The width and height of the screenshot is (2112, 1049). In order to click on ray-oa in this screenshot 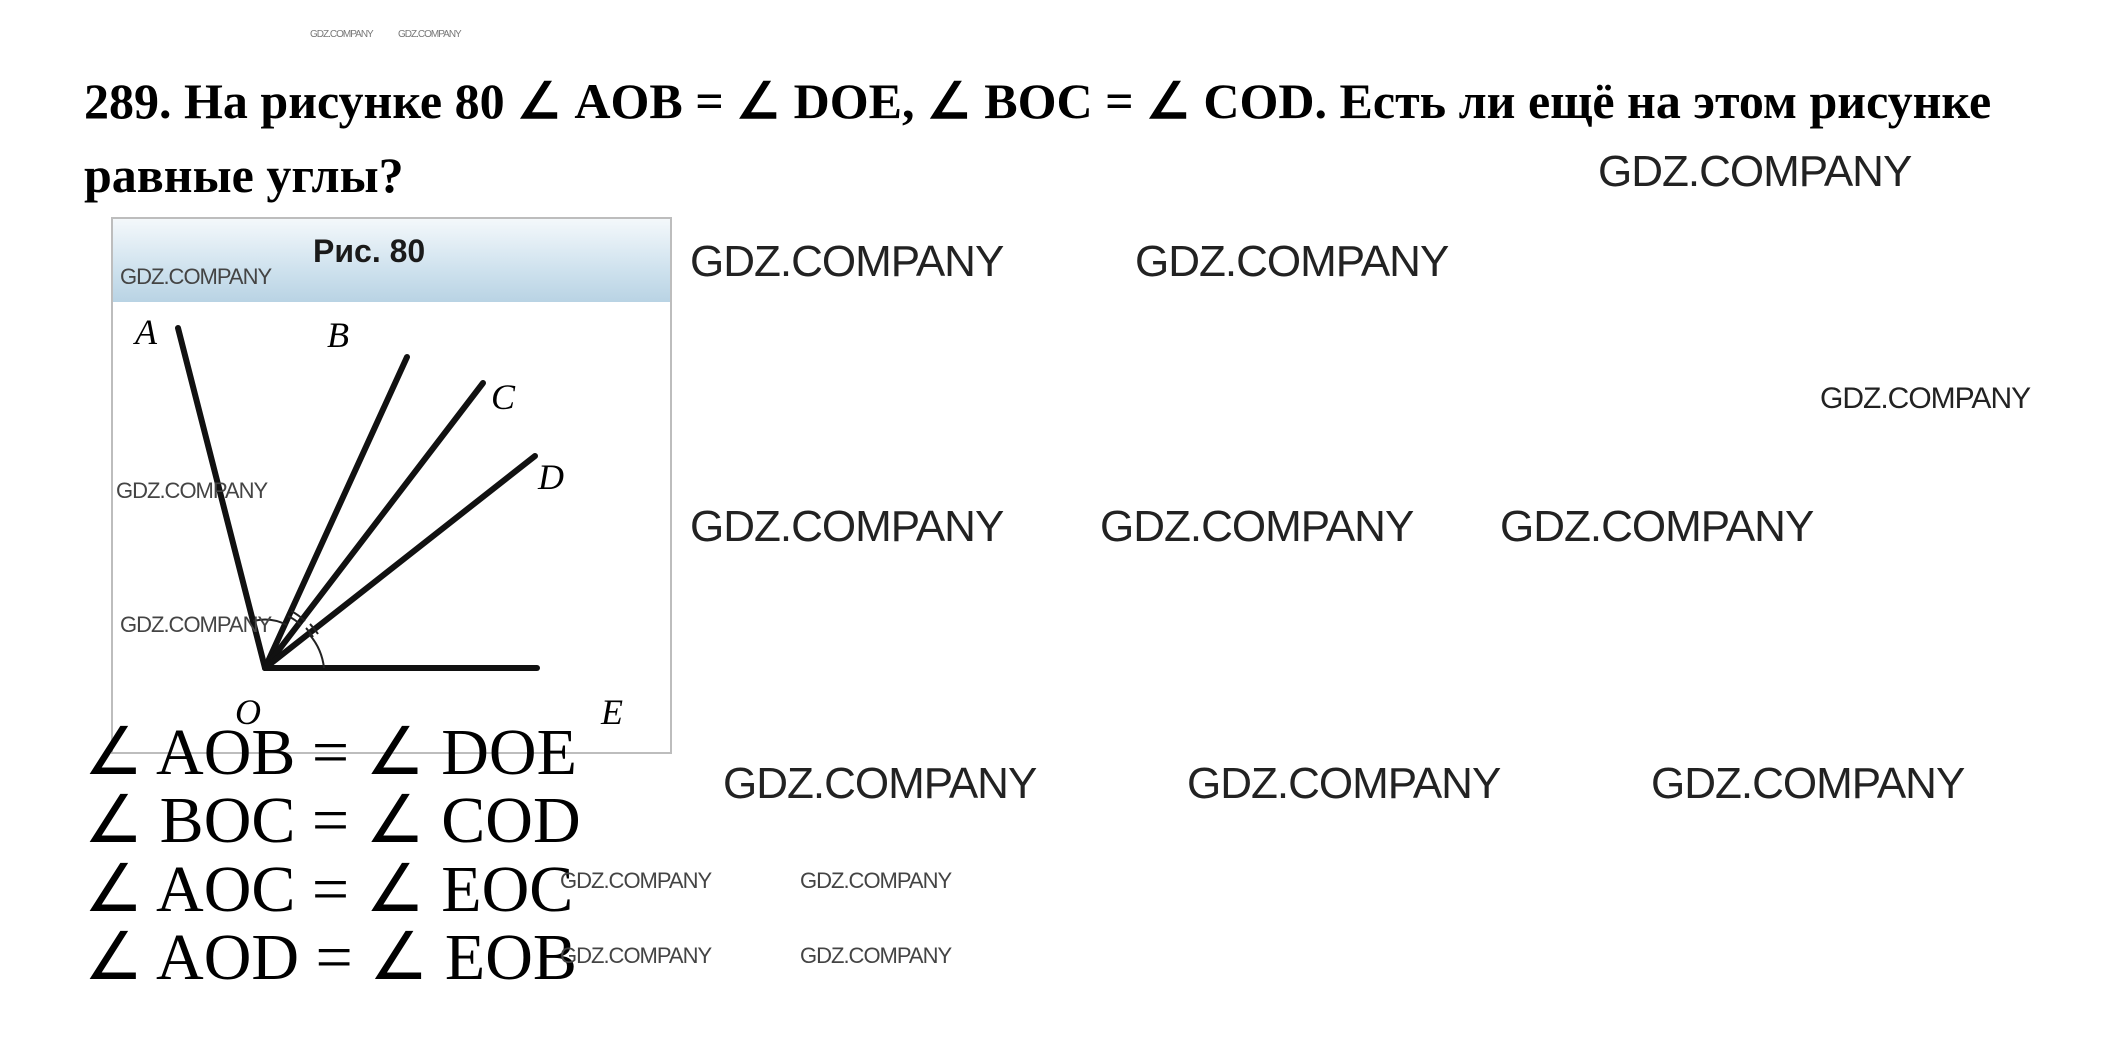, I will do `click(221, 498)`.